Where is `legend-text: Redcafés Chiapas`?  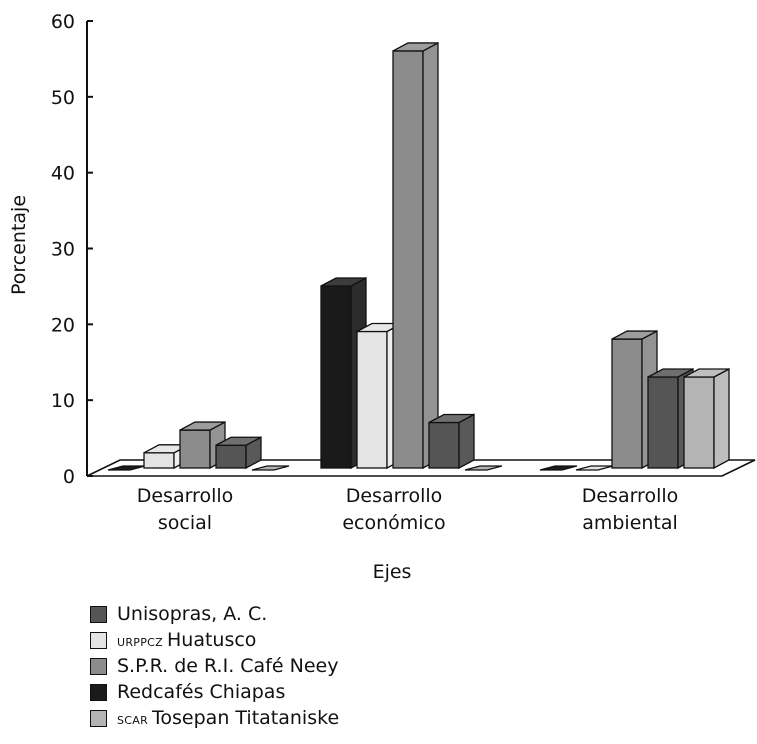
legend-text: Redcafés Chiapas is located at coordinates (201, 692).